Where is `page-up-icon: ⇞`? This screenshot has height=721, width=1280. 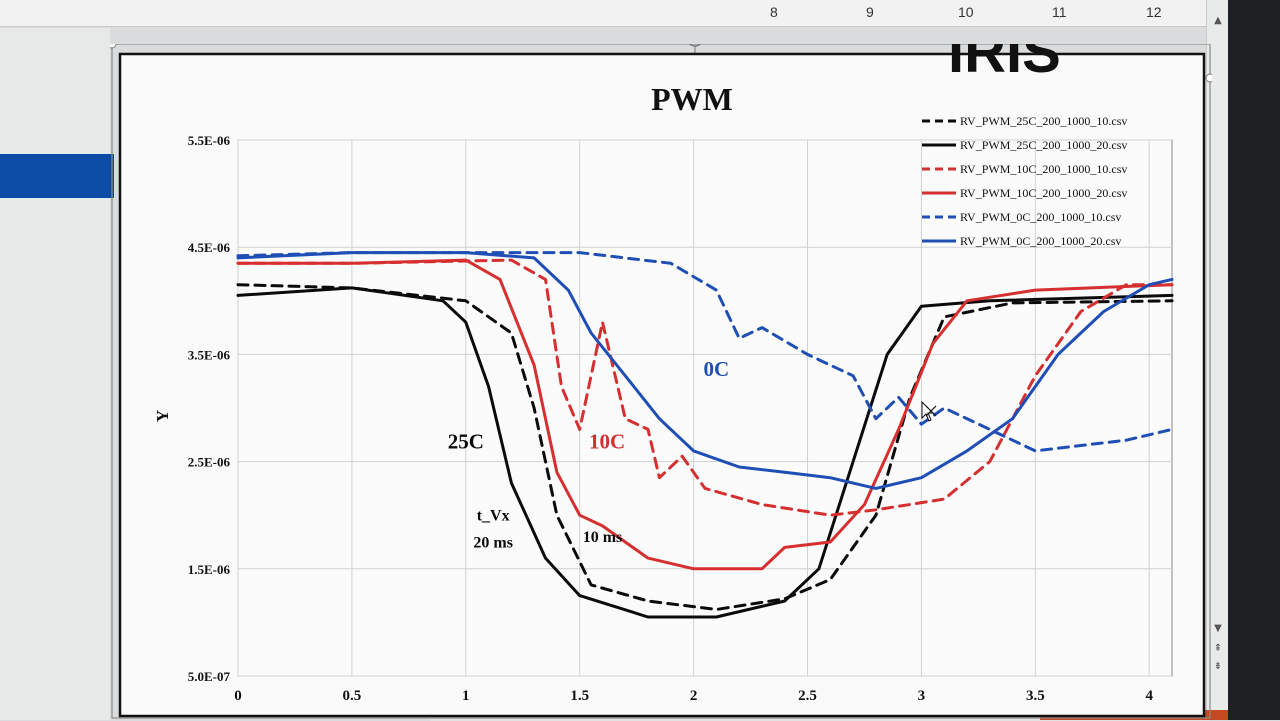 page-up-icon: ⇞ is located at coordinates (1218, 648).